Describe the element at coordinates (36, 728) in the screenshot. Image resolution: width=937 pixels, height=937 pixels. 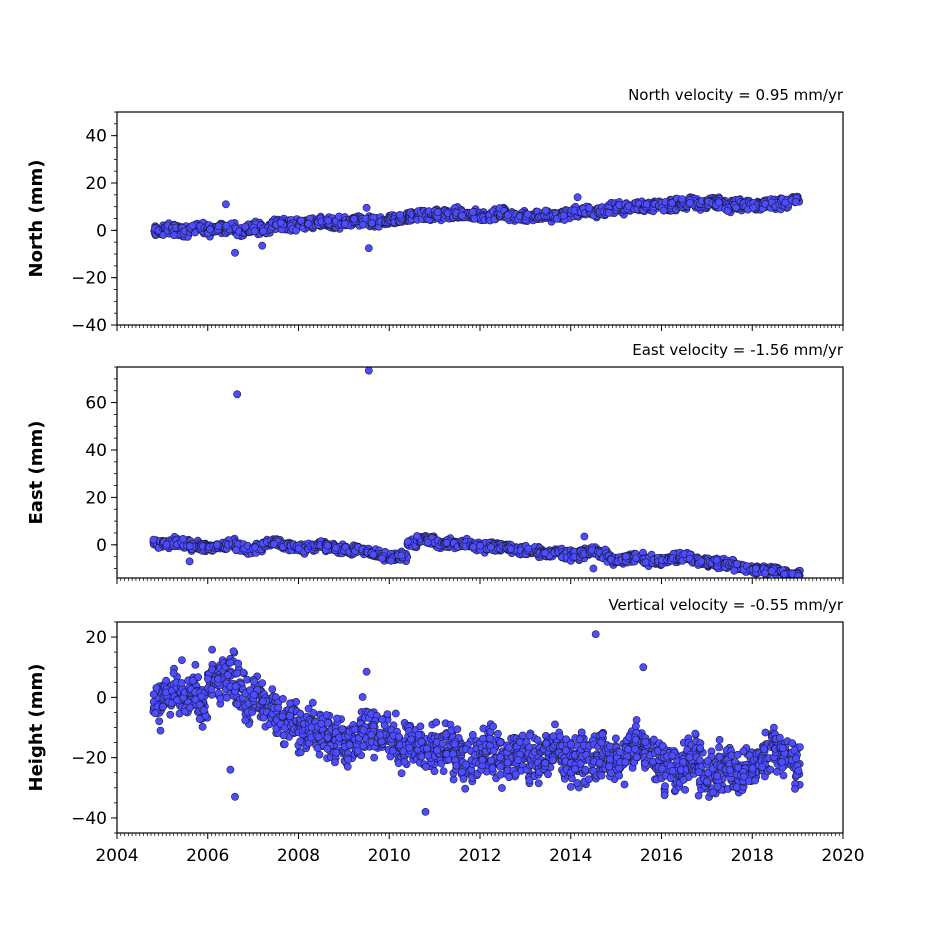
I see `height-y-axis-label: Height (mm)` at that location.